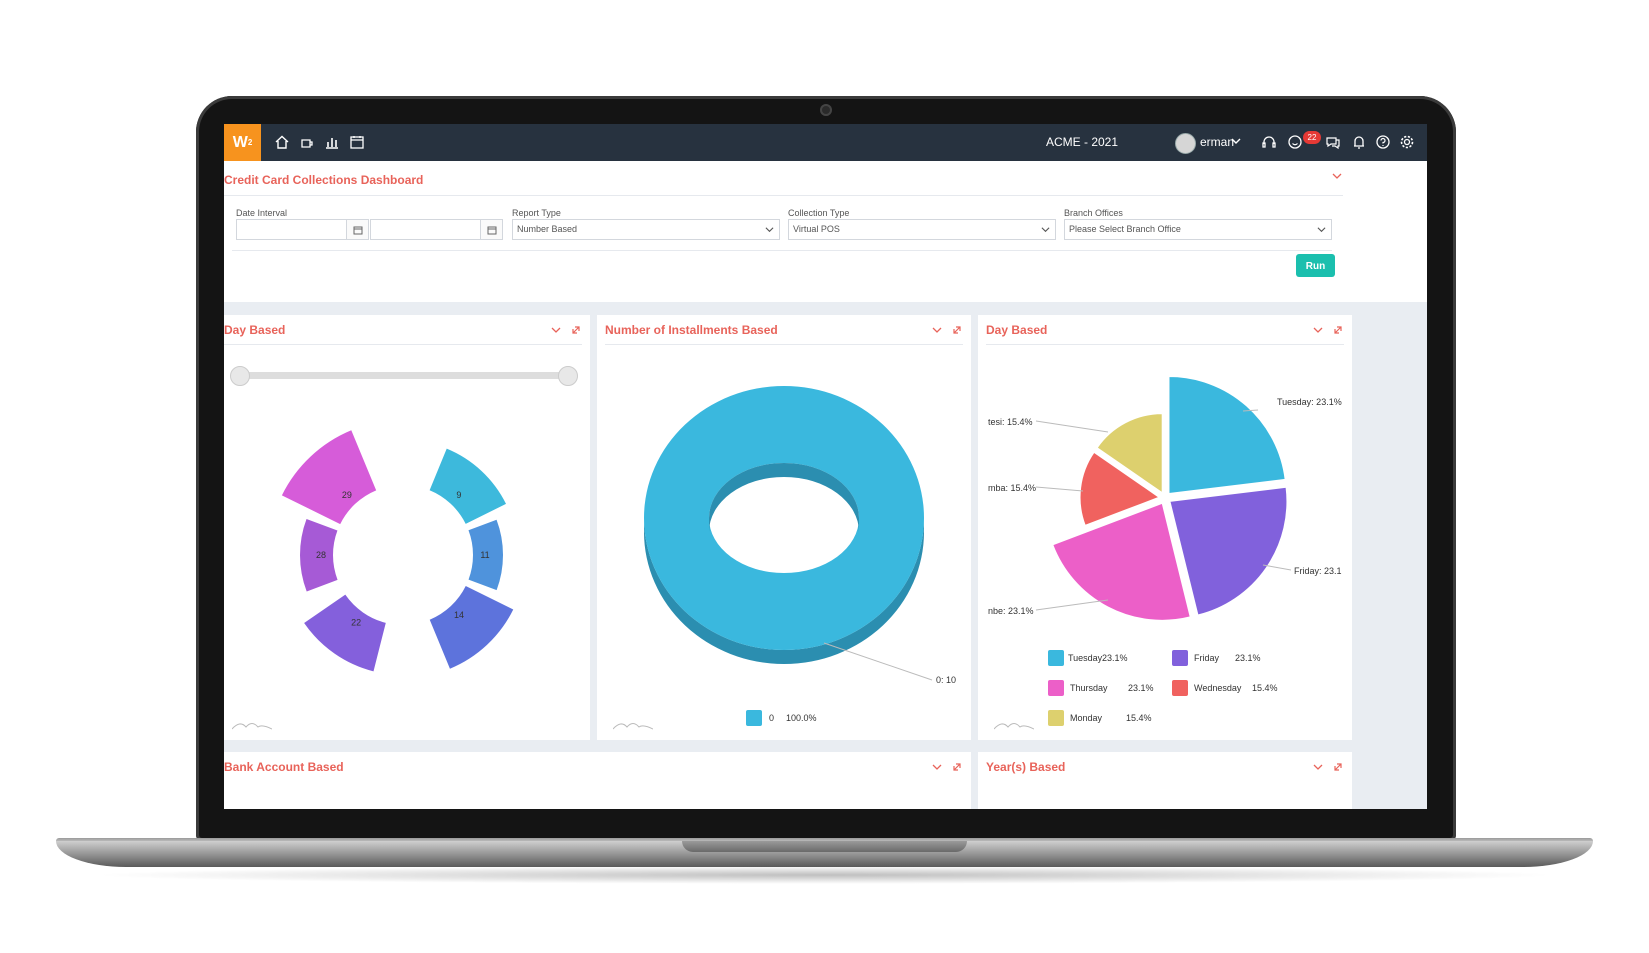 The height and width of the screenshot is (953, 1649). I want to click on notification-badge: 22, so click(1312, 137).